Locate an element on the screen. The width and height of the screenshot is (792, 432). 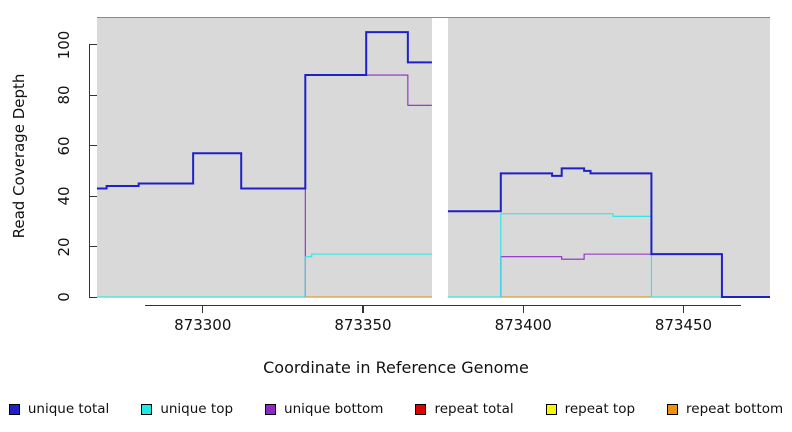
x-axis-title: Coordinate in Reference Genome is located at coordinates (396, 367).